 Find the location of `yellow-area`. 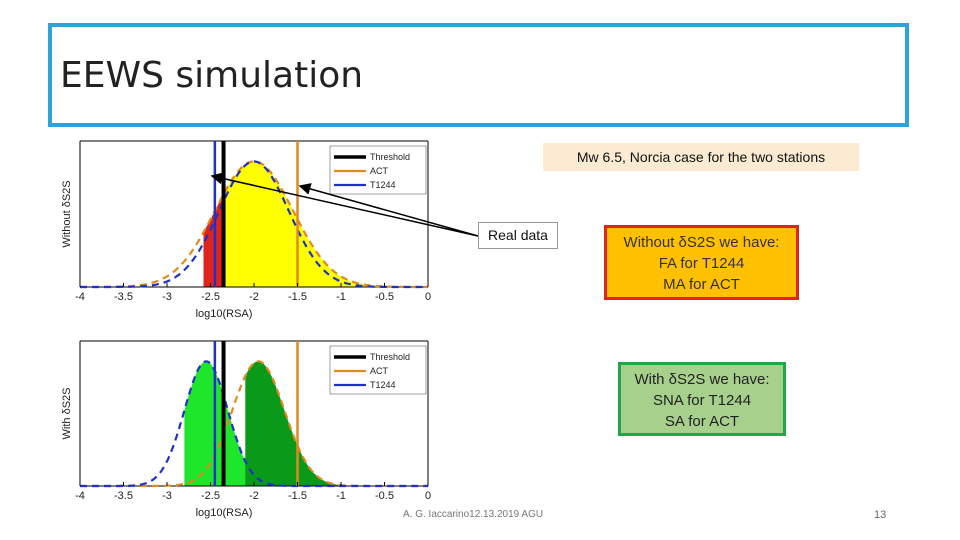

yellow-area is located at coordinates (325, 224).